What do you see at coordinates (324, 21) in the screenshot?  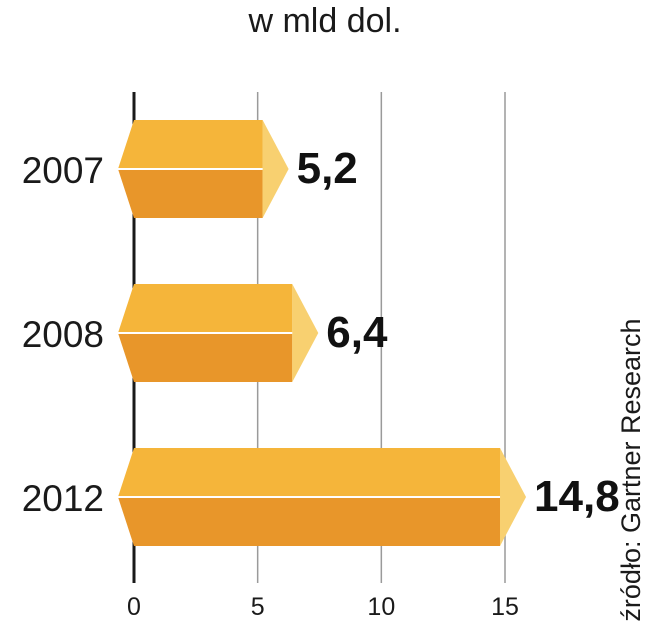 I see `chart-subtitle: w mld dol.` at bounding box center [324, 21].